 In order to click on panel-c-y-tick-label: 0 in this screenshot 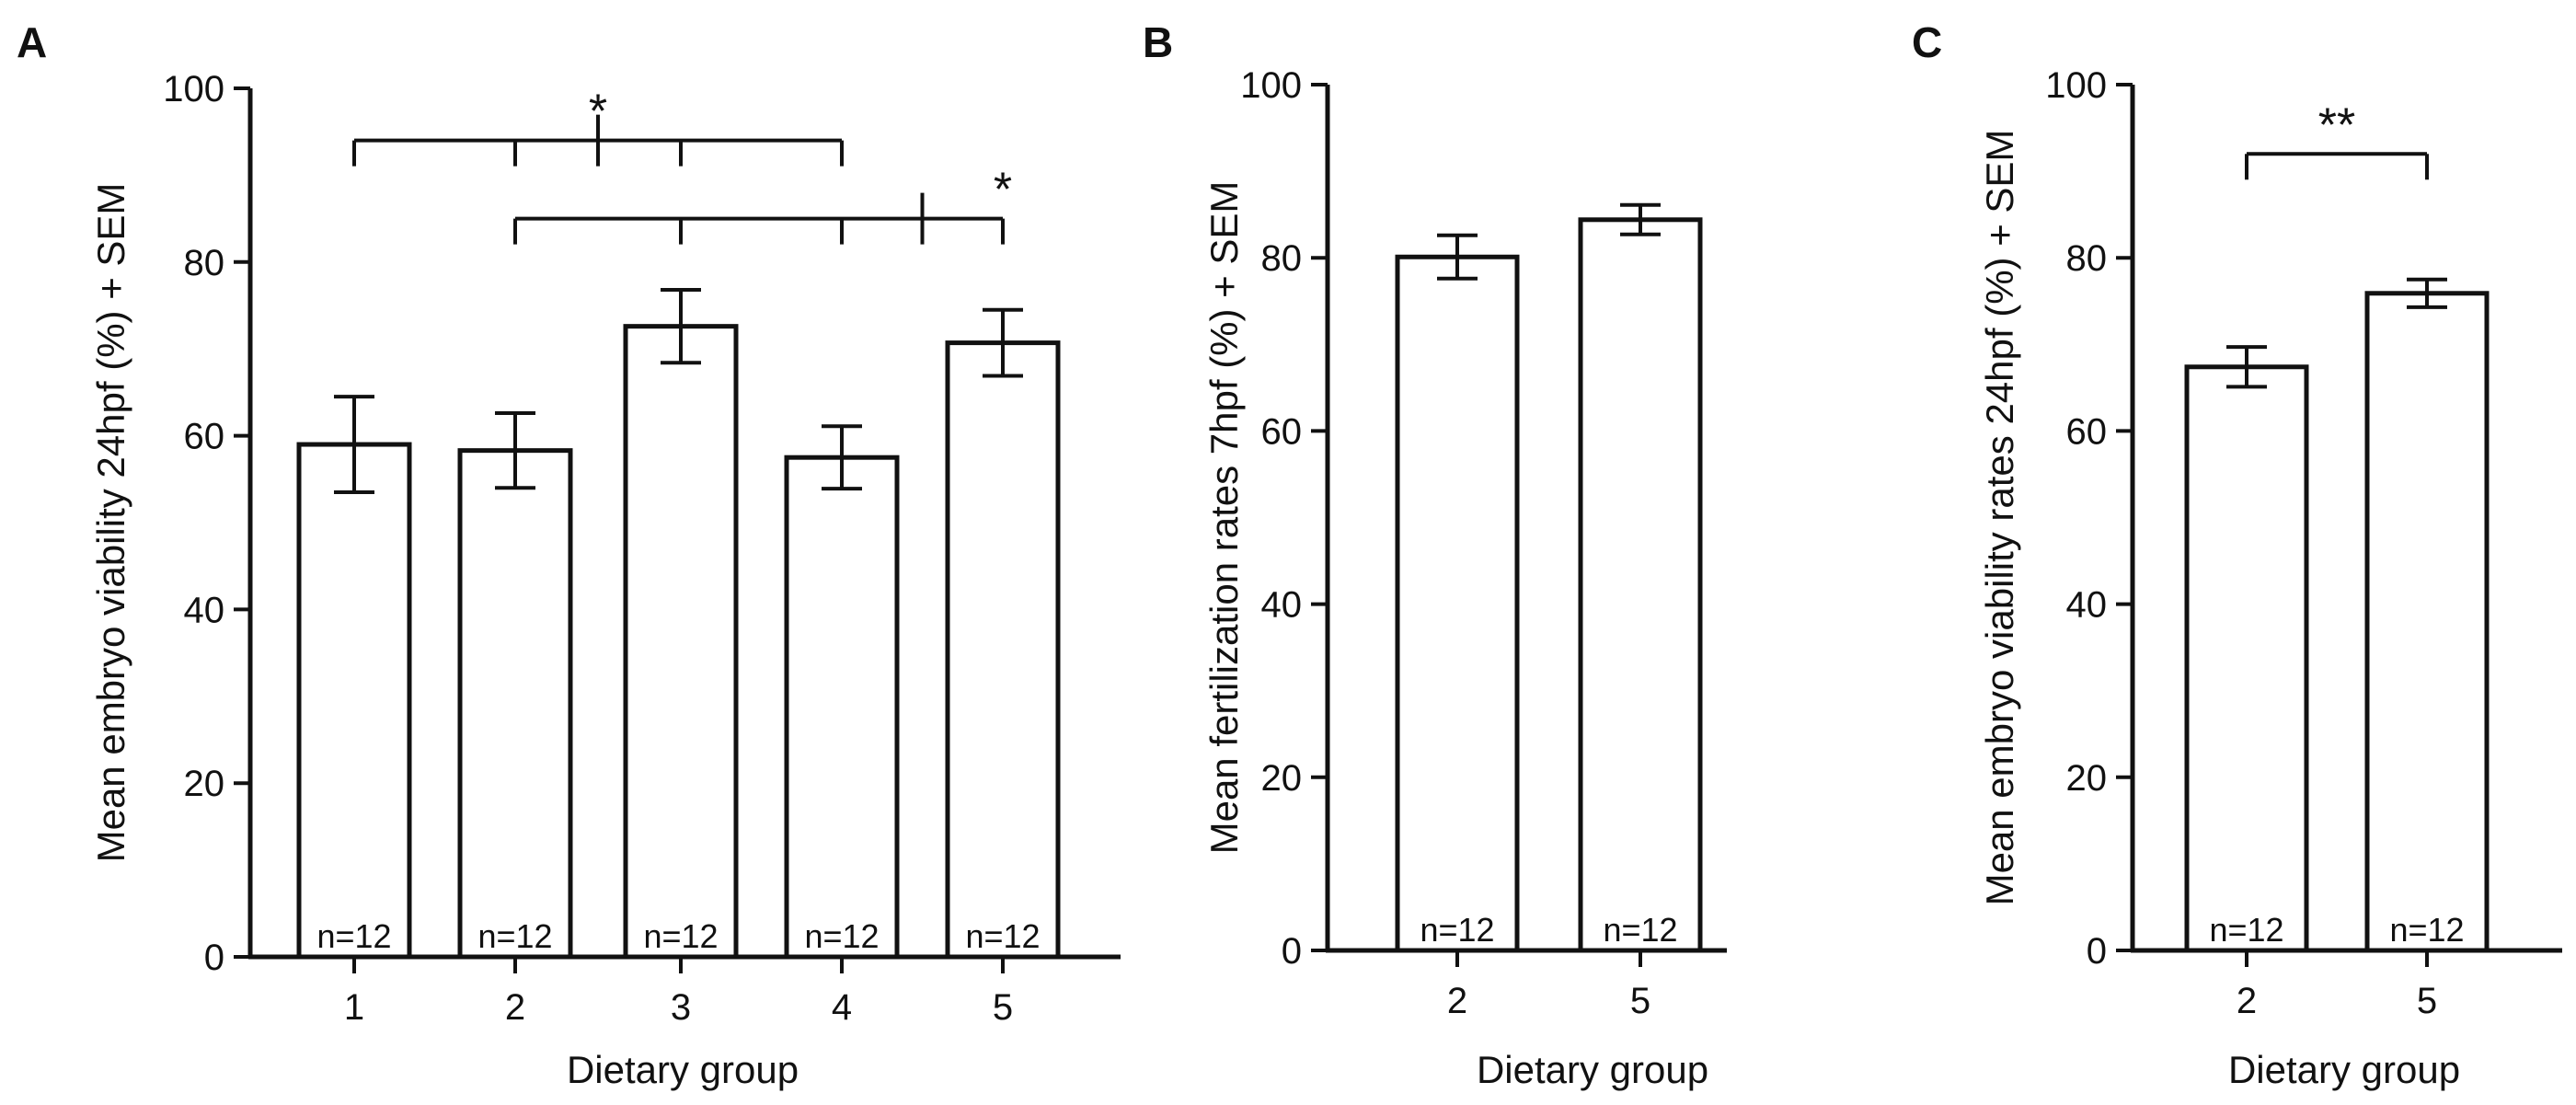, I will do `click(2097, 951)`.